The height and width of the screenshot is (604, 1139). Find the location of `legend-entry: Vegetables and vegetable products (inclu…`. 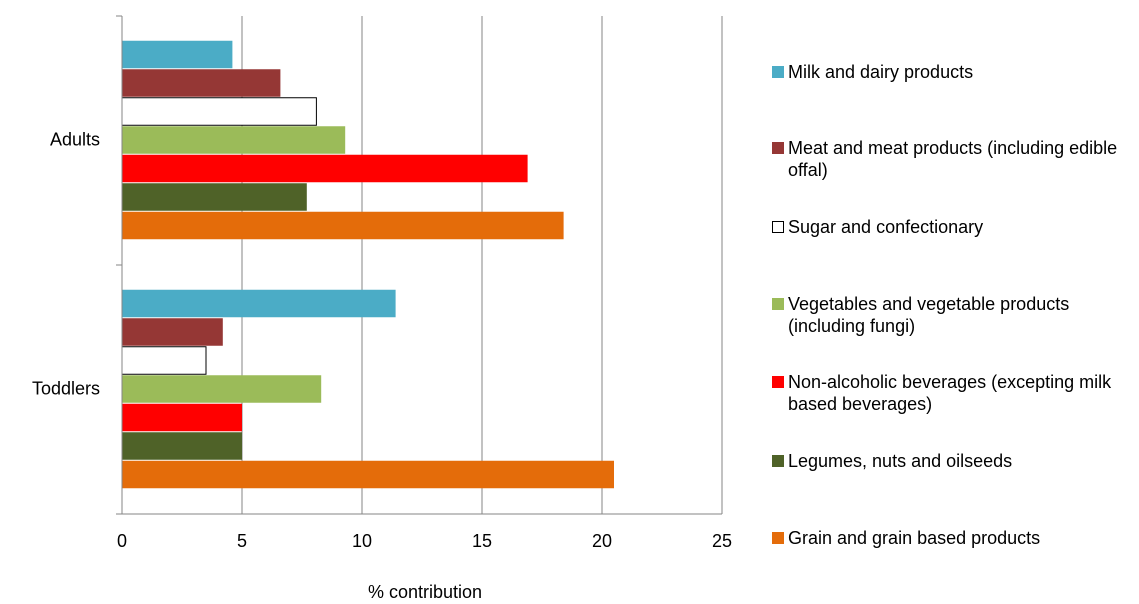

legend-entry: Vegetables and vegetable products (inclu… is located at coordinates (954, 315).